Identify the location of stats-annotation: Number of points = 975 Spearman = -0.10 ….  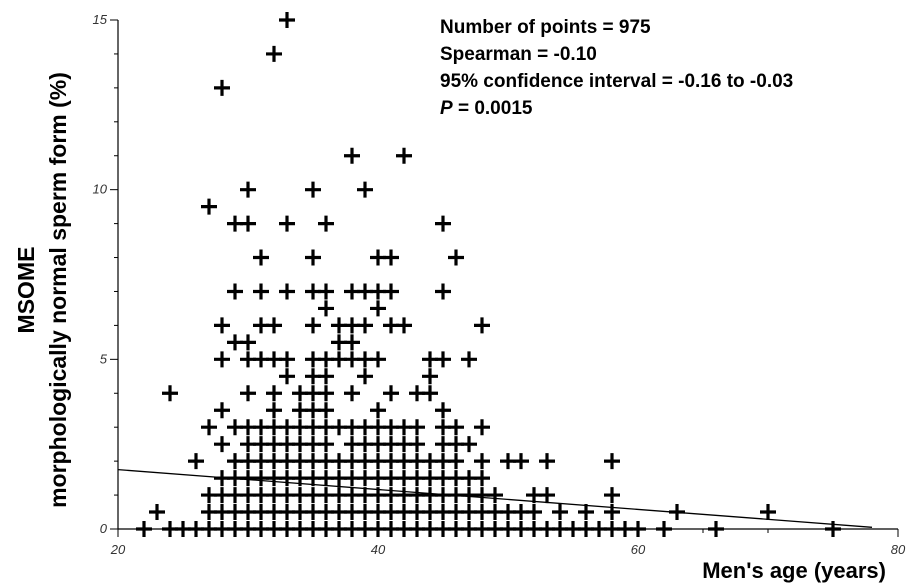
(616, 68).